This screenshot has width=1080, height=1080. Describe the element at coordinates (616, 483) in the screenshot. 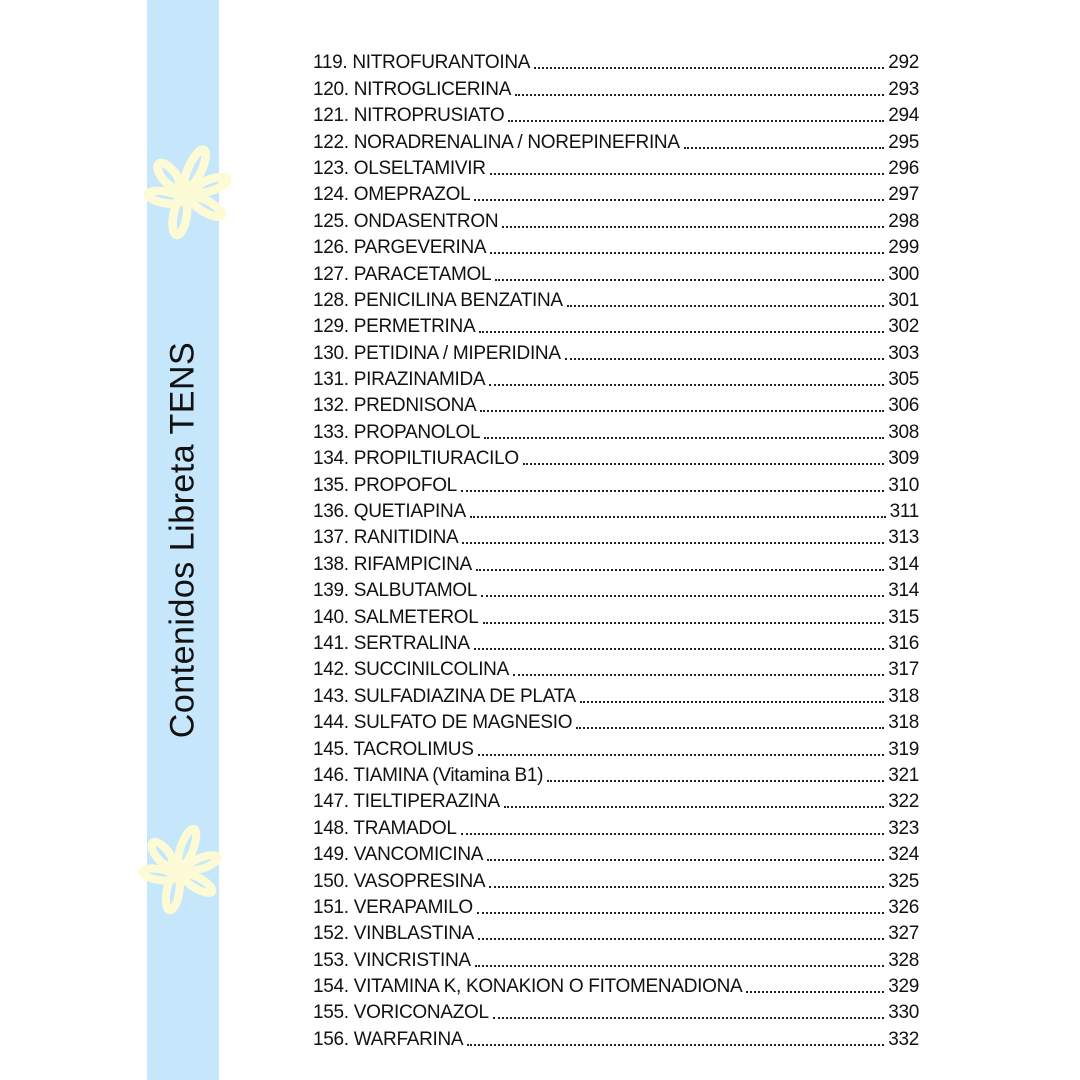

I see `toc-entry: 135. PROPOFOL 310` at that location.